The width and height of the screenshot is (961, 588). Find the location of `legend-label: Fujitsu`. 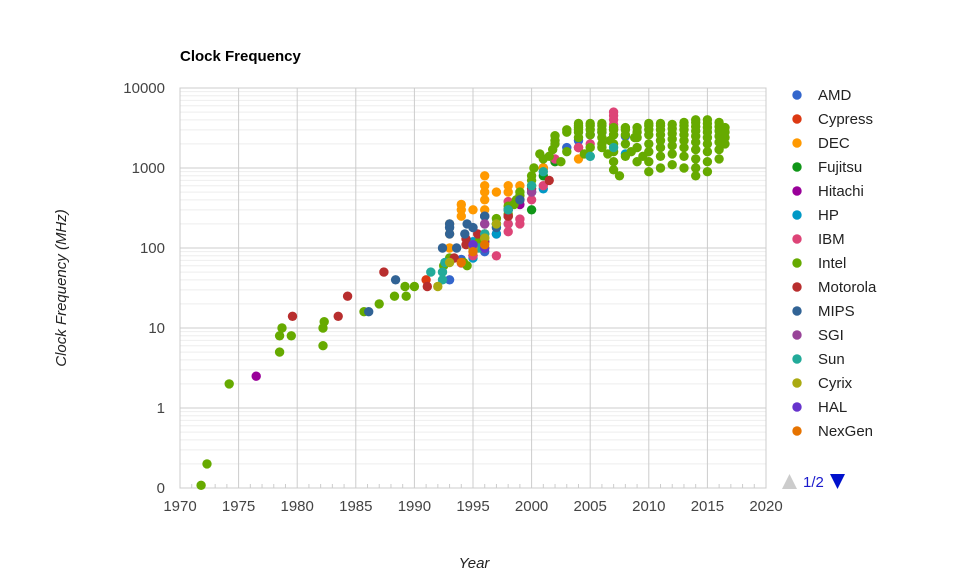

legend-label: Fujitsu is located at coordinates (840, 167).